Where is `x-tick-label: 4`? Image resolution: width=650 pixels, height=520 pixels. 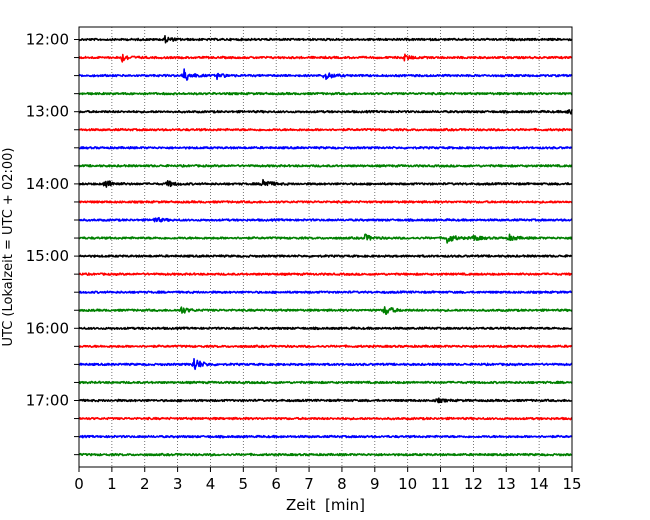
x-tick-label: 4 is located at coordinates (211, 484).